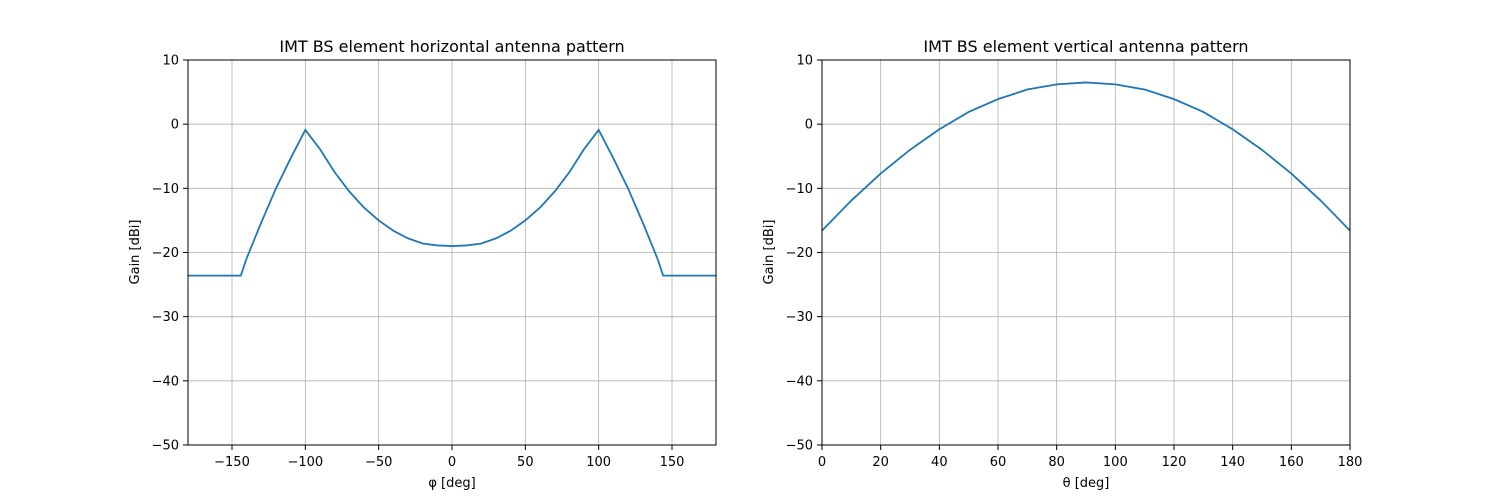 The height and width of the screenshot is (500, 1500). What do you see at coordinates (305, 462) in the screenshot?
I see `x-tick-label: −100` at bounding box center [305, 462].